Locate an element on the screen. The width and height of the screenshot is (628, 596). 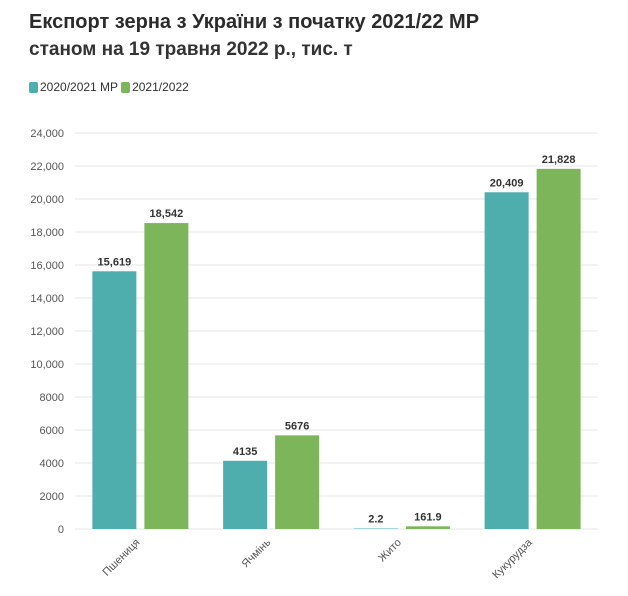
y-tick-label: 24,000 is located at coordinates (47, 134).